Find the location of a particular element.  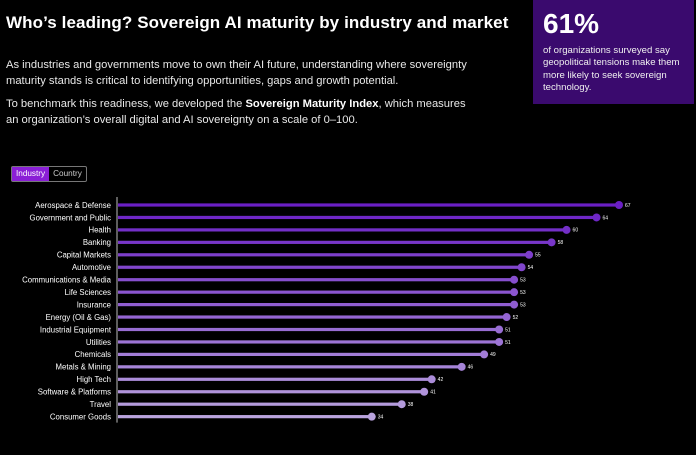

value-label: 54 is located at coordinates (531, 268).